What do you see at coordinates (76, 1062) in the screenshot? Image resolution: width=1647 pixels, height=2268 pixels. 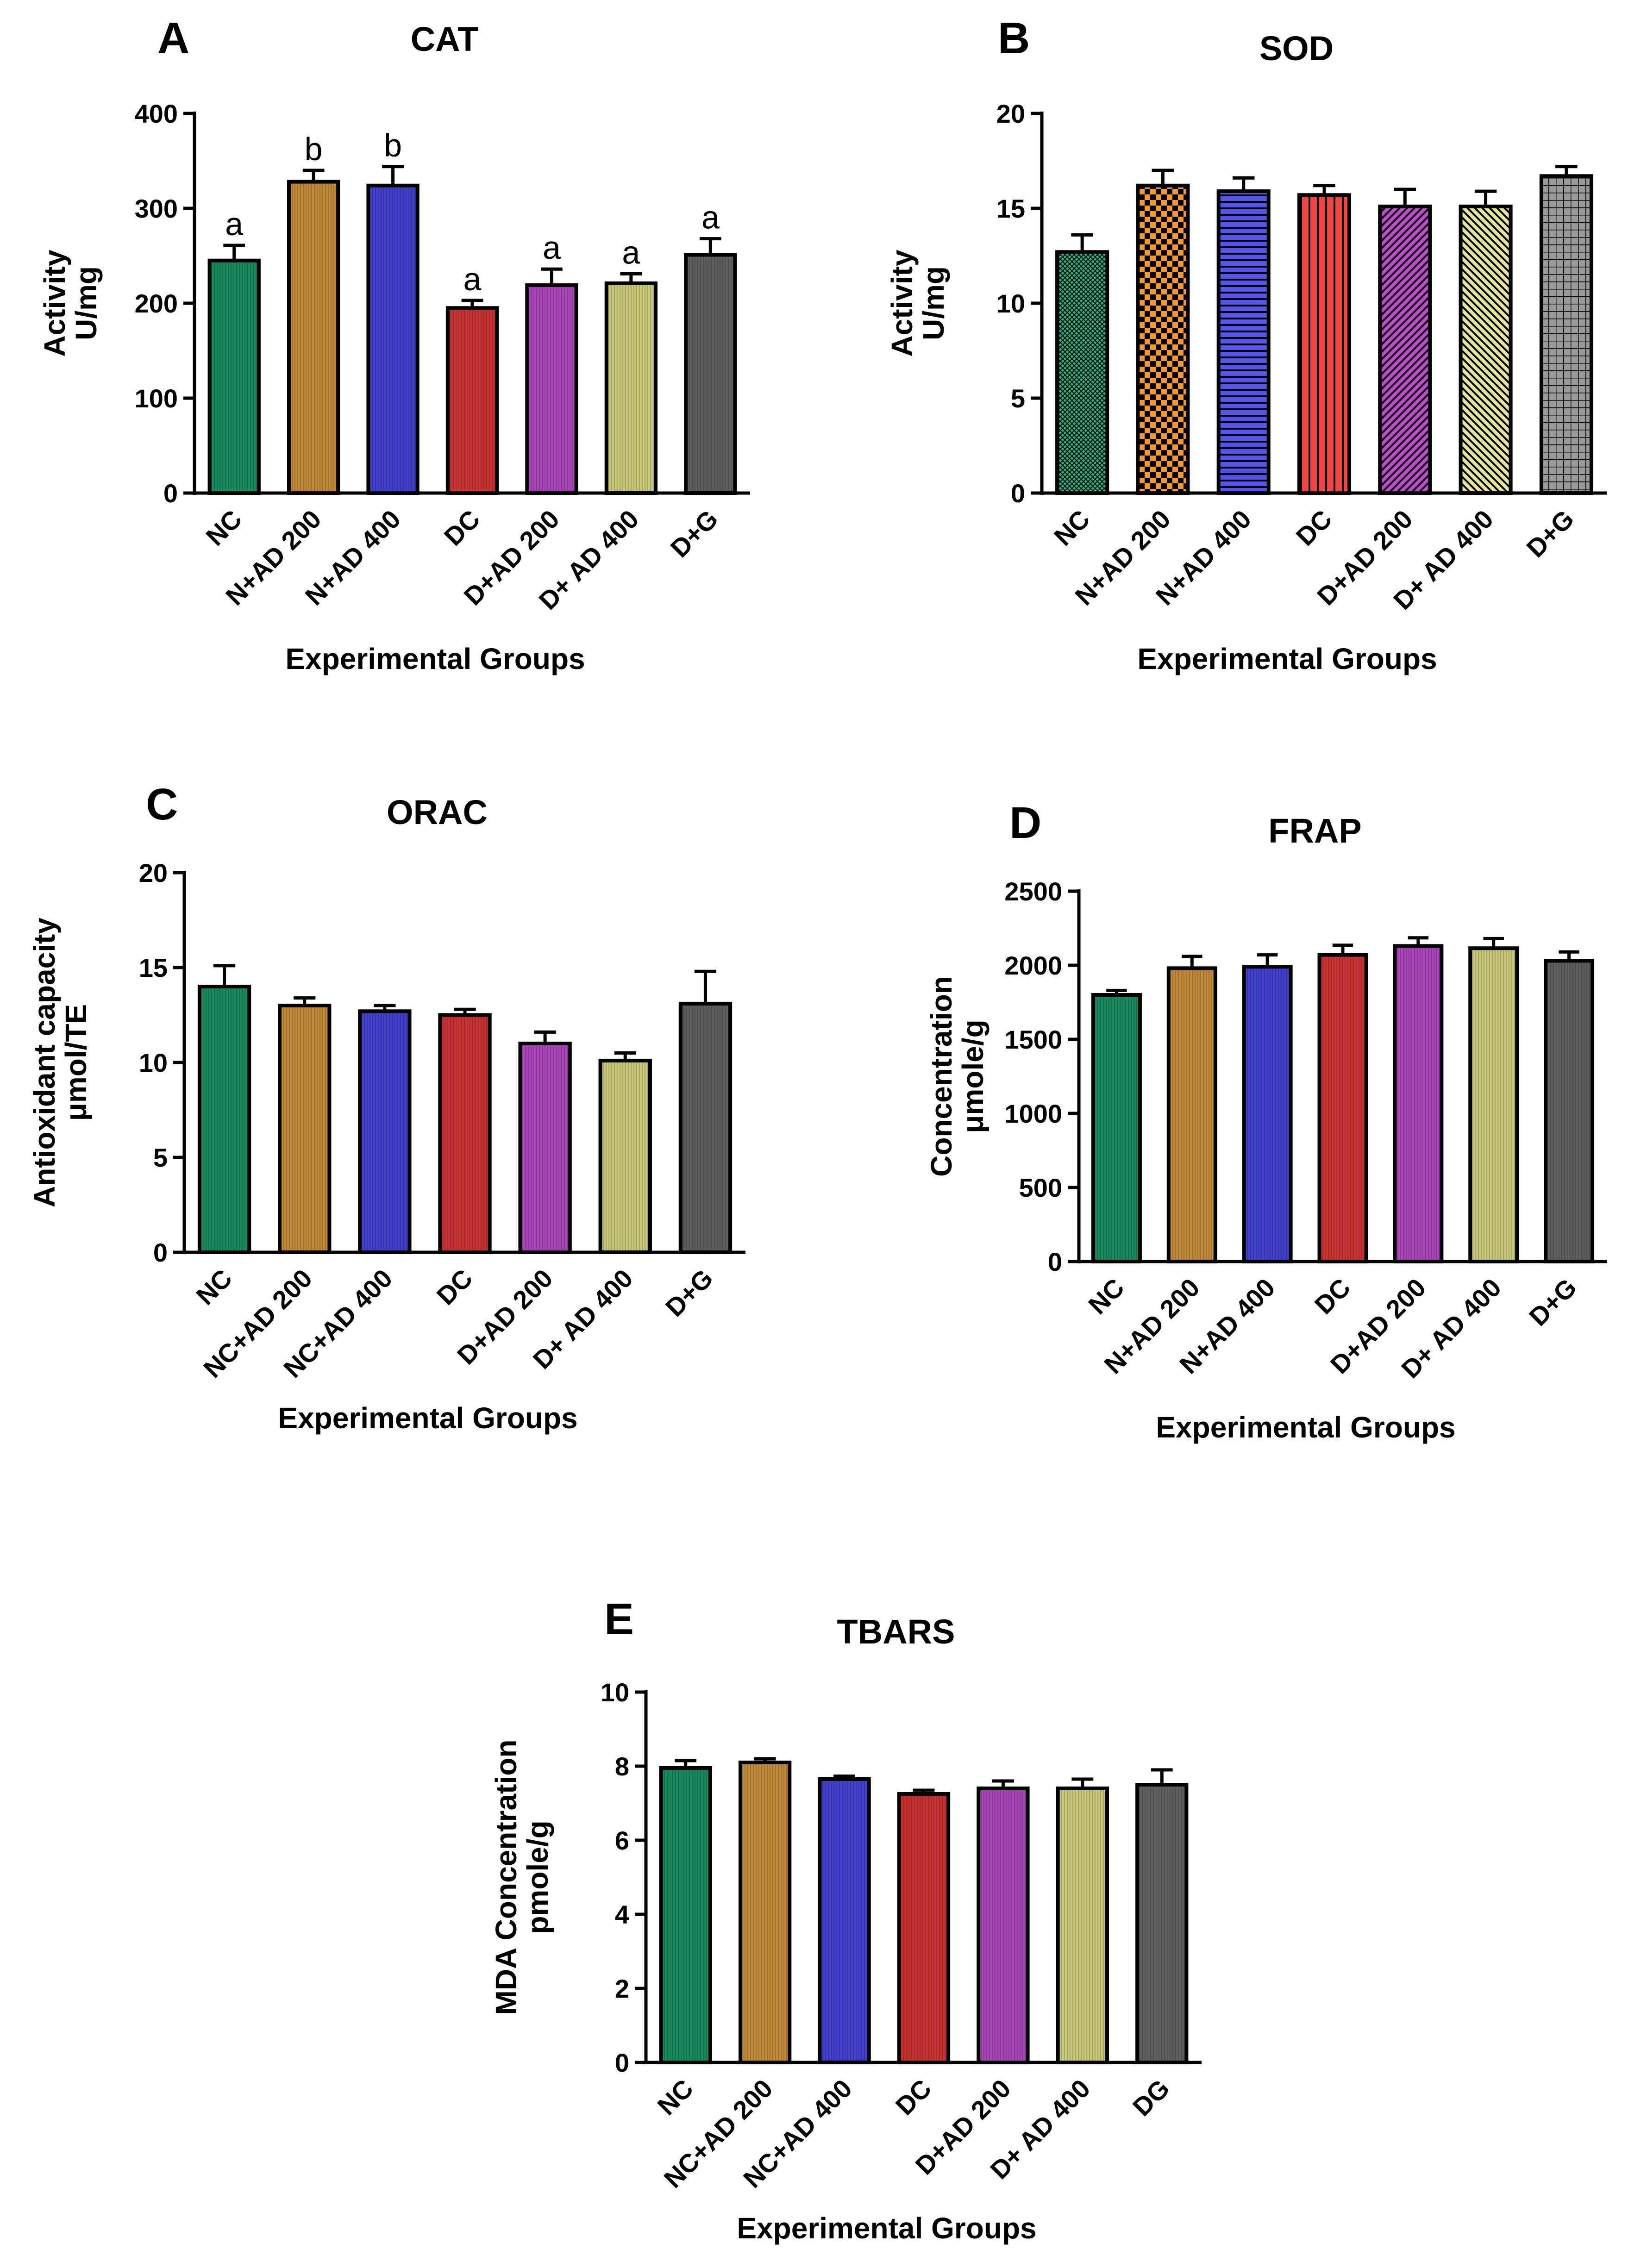 I see `y-axis-title-line: μmol/TE` at bounding box center [76, 1062].